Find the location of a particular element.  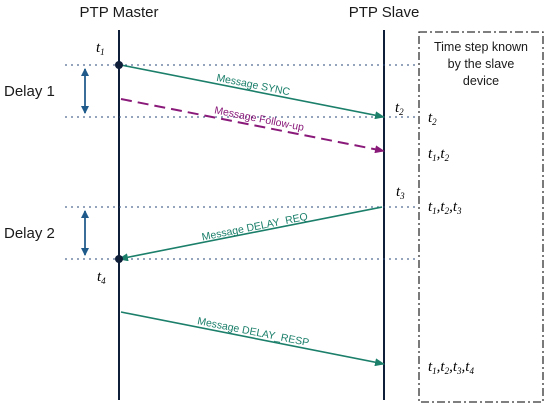

master-label: PTP Master is located at coordinates (119, 12).